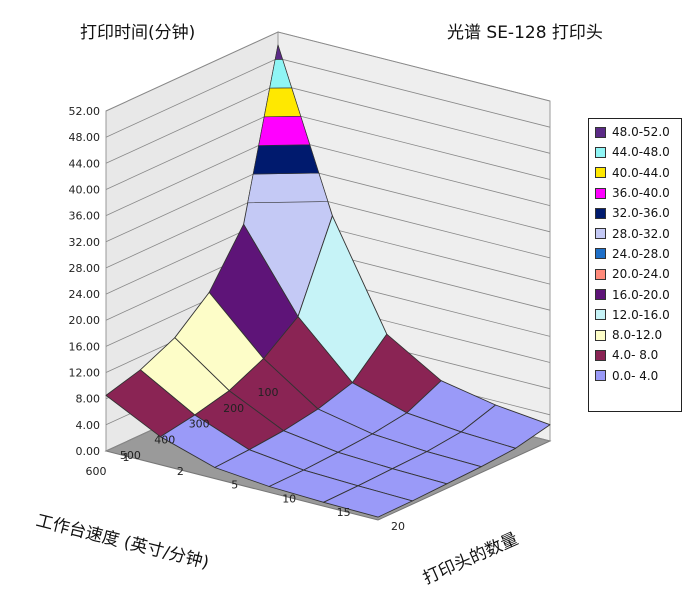 Image resolution: width=696 pixels, height=601 pixels. Describe the element at coordinates (641, 132) in the screenshot. I see `legend-label: 48.0-52.0` at that location.